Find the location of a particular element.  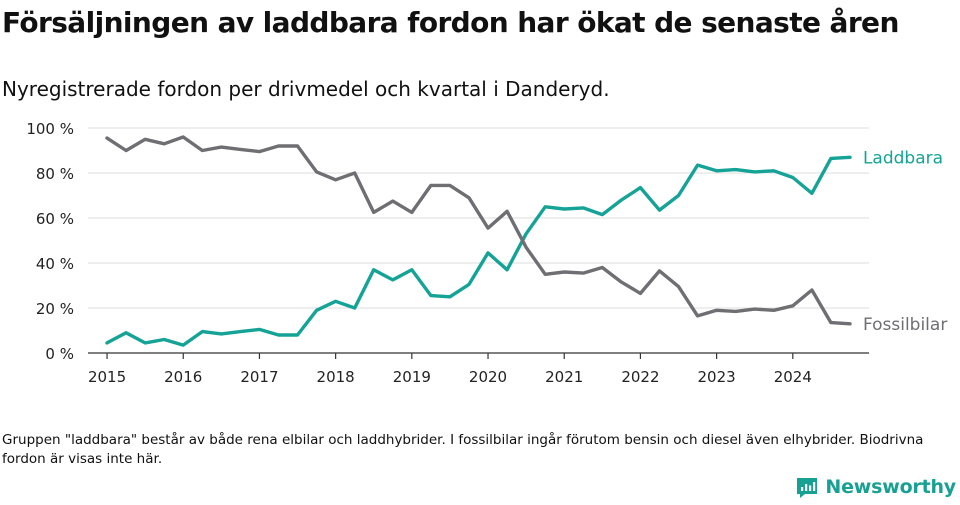

x-tick-labels: 2015 2016 2017 2018 2019 2020 2021 2022 2023 2024 is located at coordinates (450, 377).